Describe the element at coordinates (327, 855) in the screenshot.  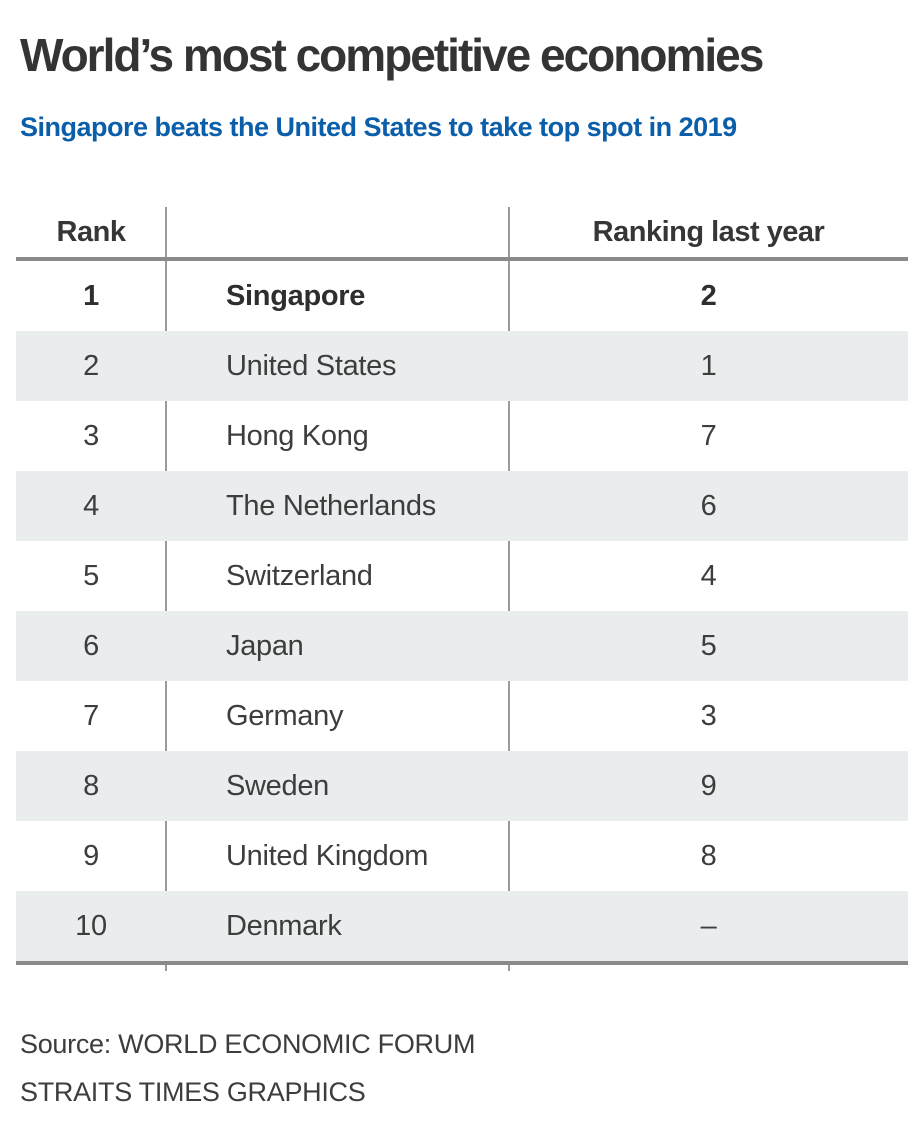
I see `country-cell: United Kingdom` at that location.